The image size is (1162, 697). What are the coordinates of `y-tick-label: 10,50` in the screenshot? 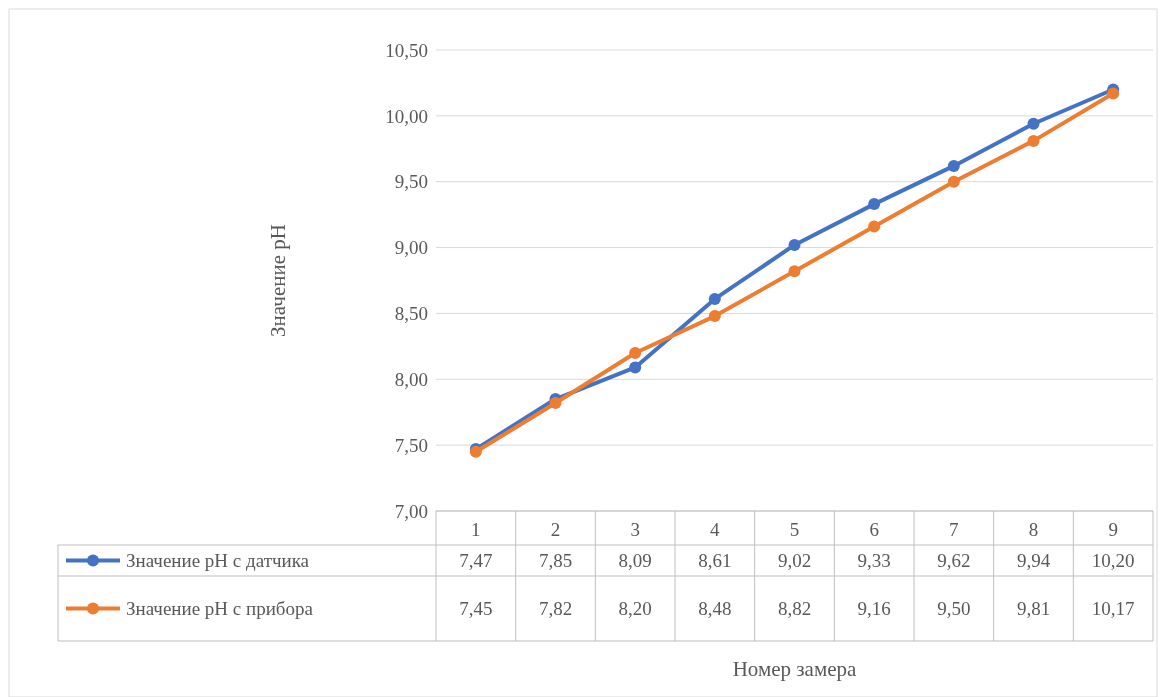 It's located at (406, 50).